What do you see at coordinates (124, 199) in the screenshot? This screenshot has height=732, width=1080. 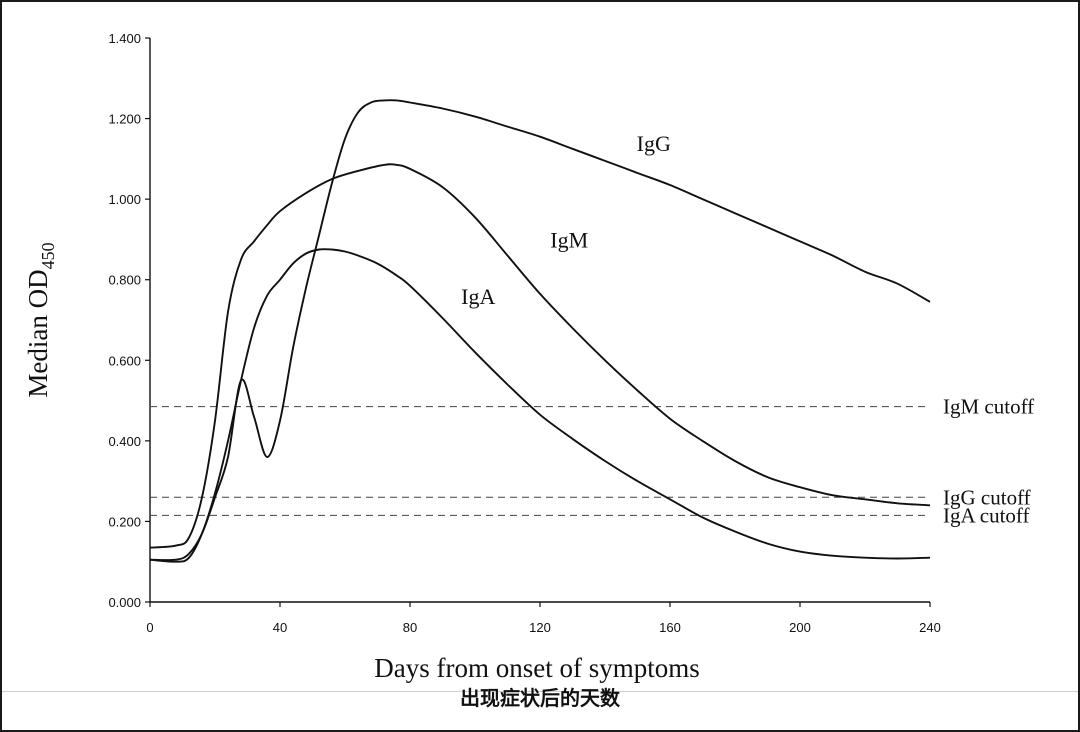 I see `y-tick-label: 1.000` at bounding box center [124, 199].